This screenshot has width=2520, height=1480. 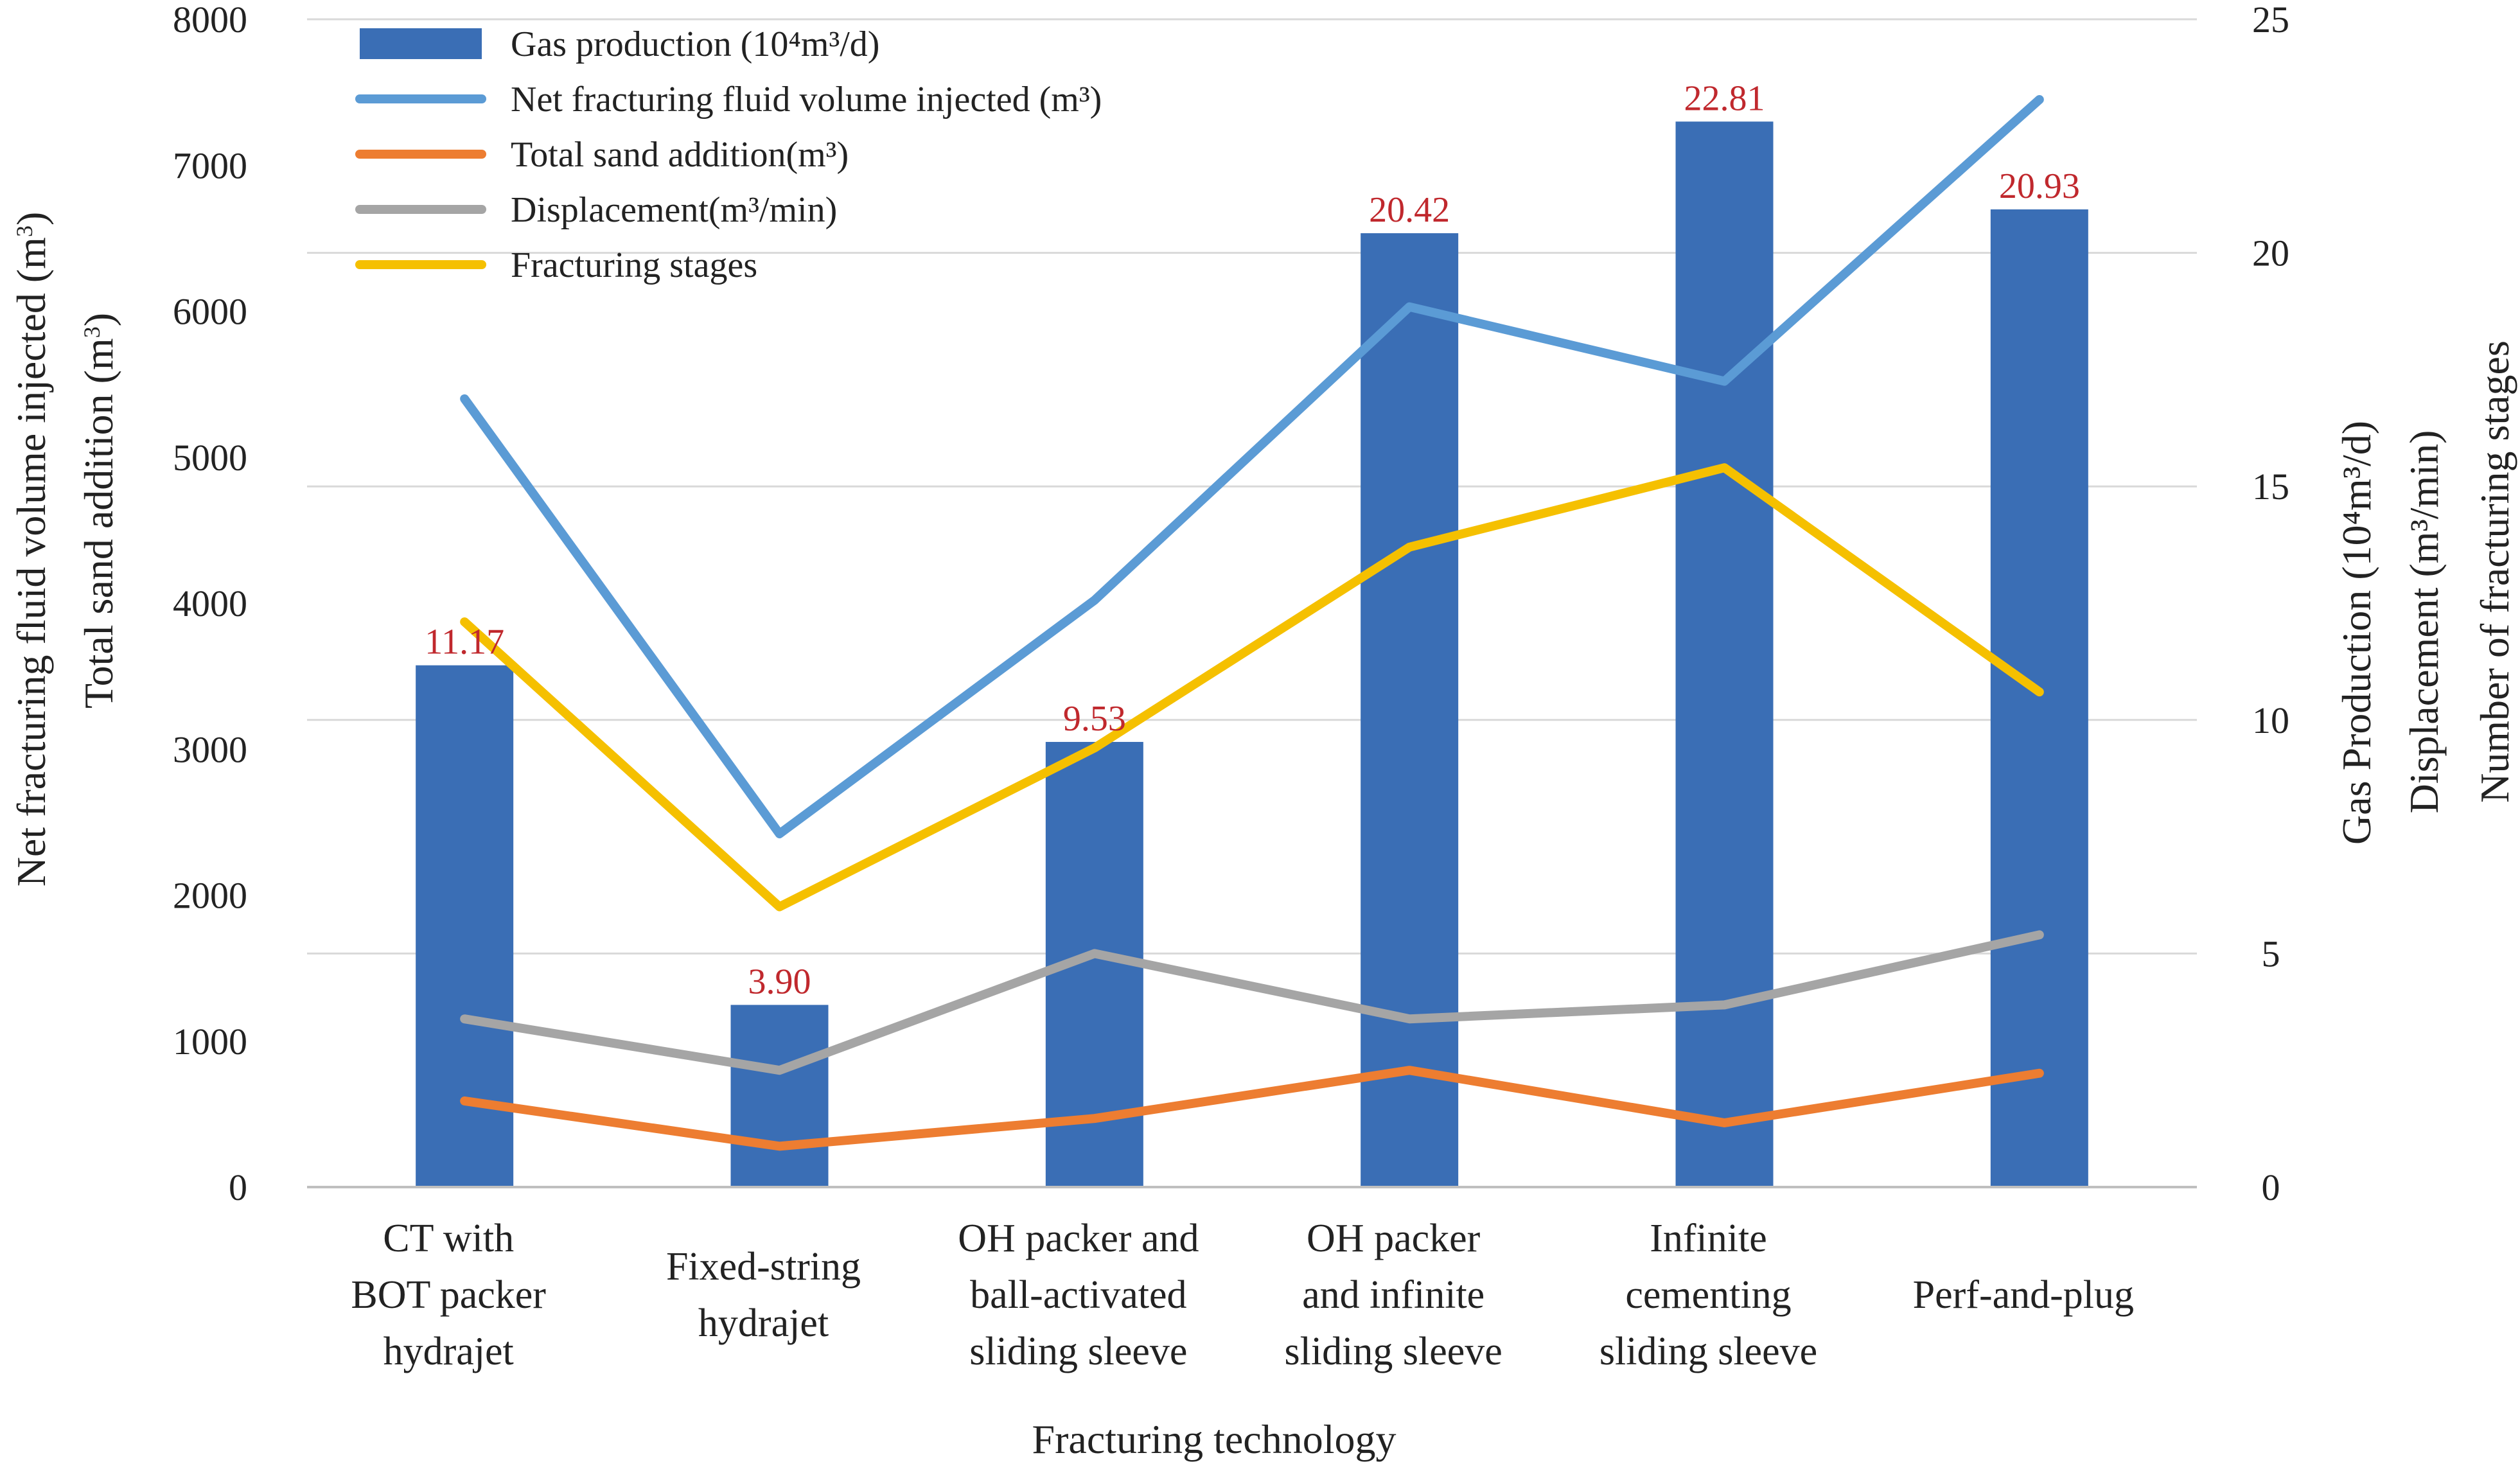 I want to click on bar-value-label: 20.42, so click(x=1410, y=210).